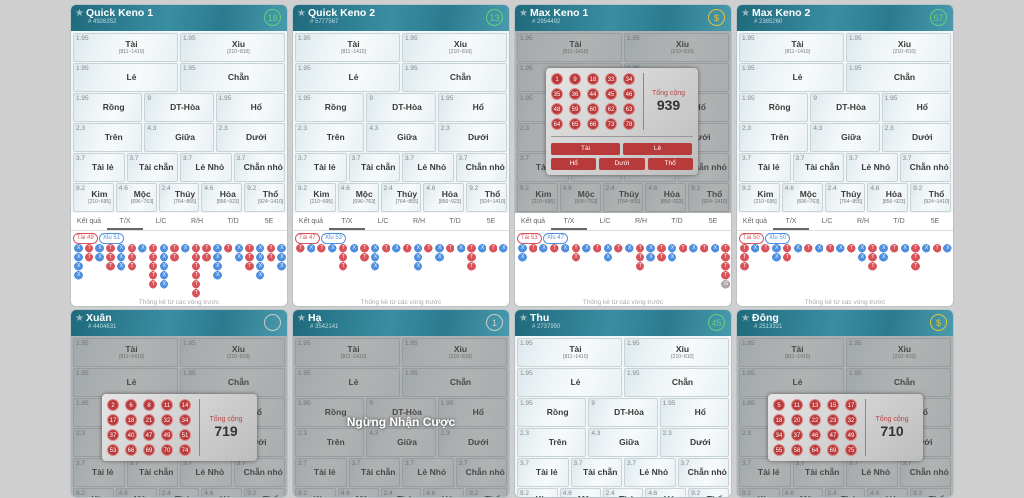 The width and height of the screenshot is (1024, 498). What do you see at coordinates (472, 412) in the screenshot?
I see `bet-option-Hổ: 1.95 Hổ` at bounding box center [472, 412].